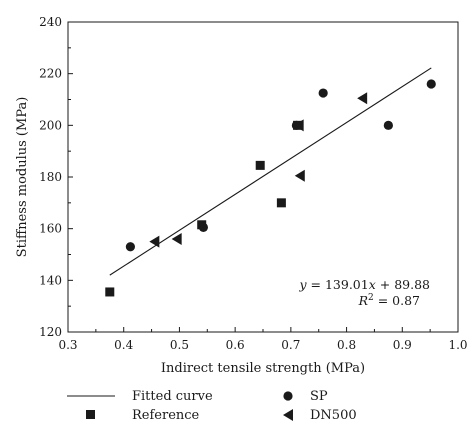 This screenshot has height=440, width=474. I want to click on legend-reference: Reference, so click(166, 415).